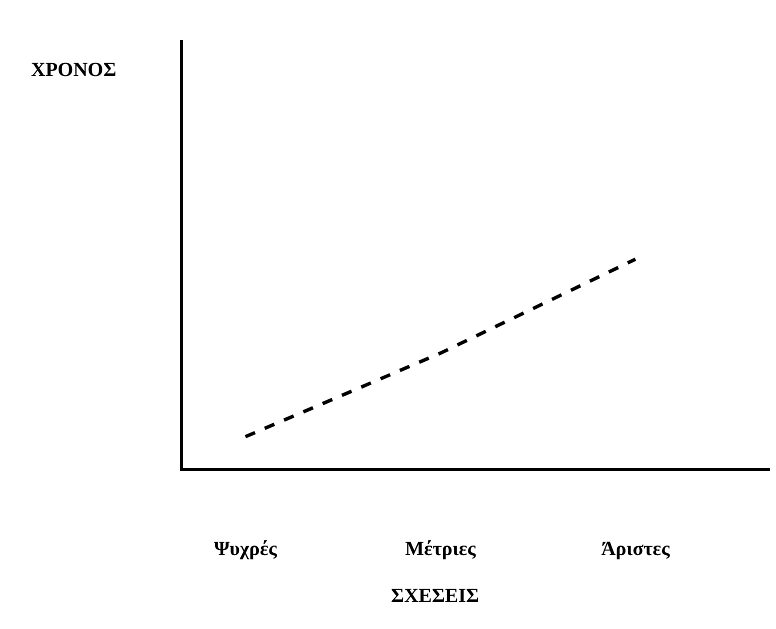 This screenshot has width=776, height=629. I want to click on x-tick-label: Μέτριες, so click(440, 549).